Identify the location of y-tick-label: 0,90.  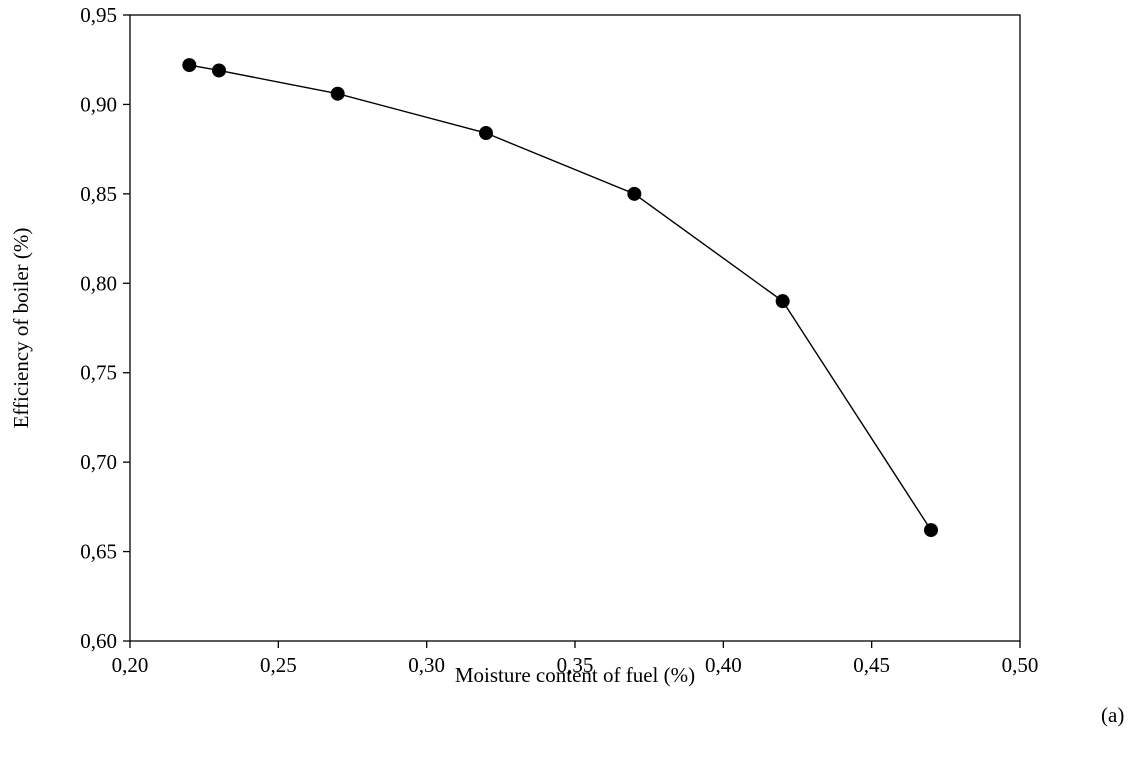
(98, 104).